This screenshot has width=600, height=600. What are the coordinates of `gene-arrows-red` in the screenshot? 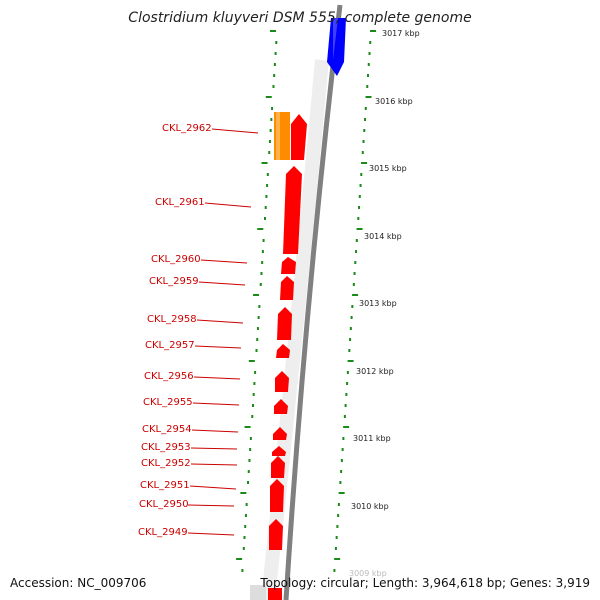 It's located at (288, 332).